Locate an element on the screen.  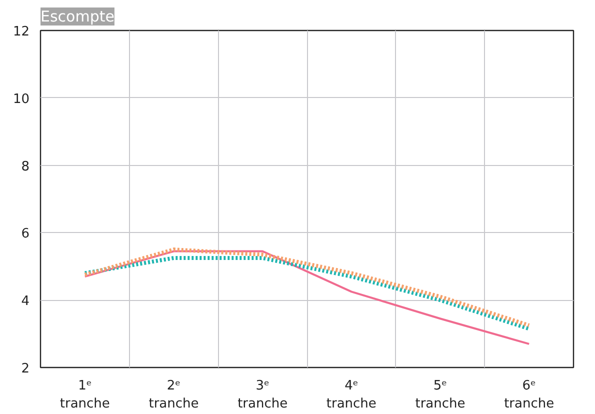
chart-title: Escompte is located at coordinates (77, 17).